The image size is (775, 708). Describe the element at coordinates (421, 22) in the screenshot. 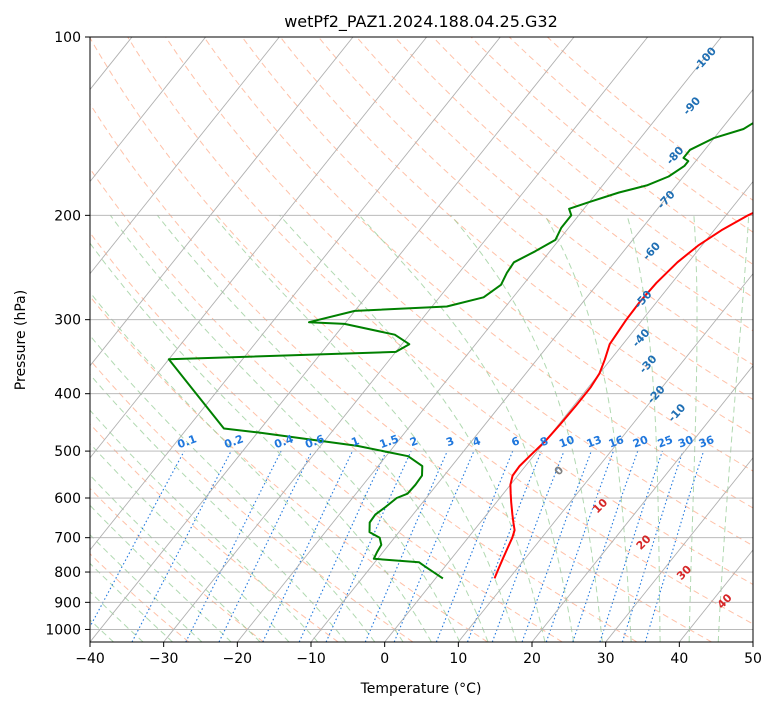

I see `chart-title: wetPf2_PAZ1.2024.188.04.25.G32` at that location.